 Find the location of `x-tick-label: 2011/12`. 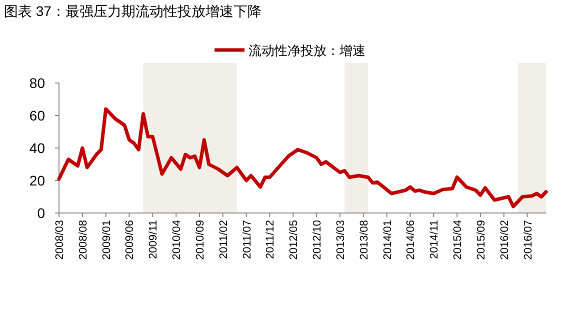

x-tick-label: 2011/12 is located at coordinates (270, 239).